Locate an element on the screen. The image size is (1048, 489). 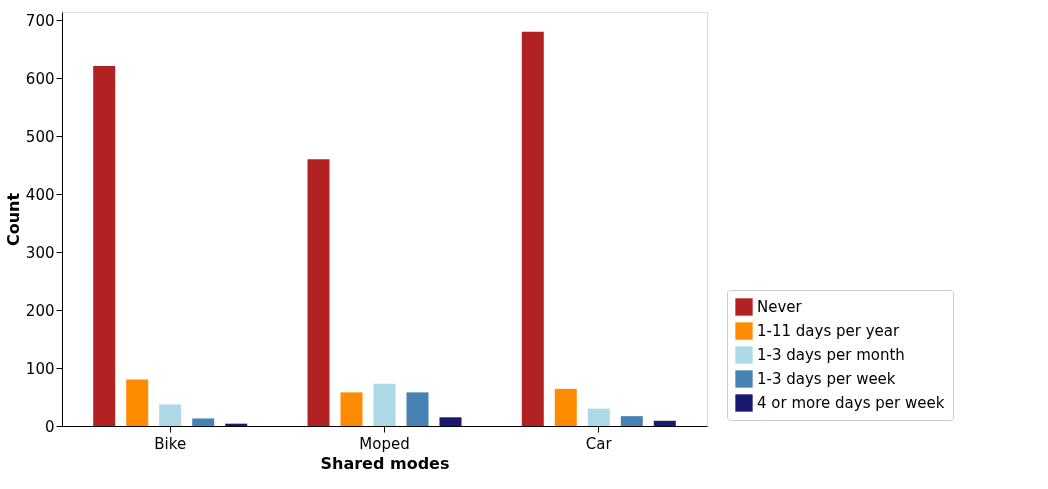
legend-label: 1-3 days per week is located at coordinates (826, 379).